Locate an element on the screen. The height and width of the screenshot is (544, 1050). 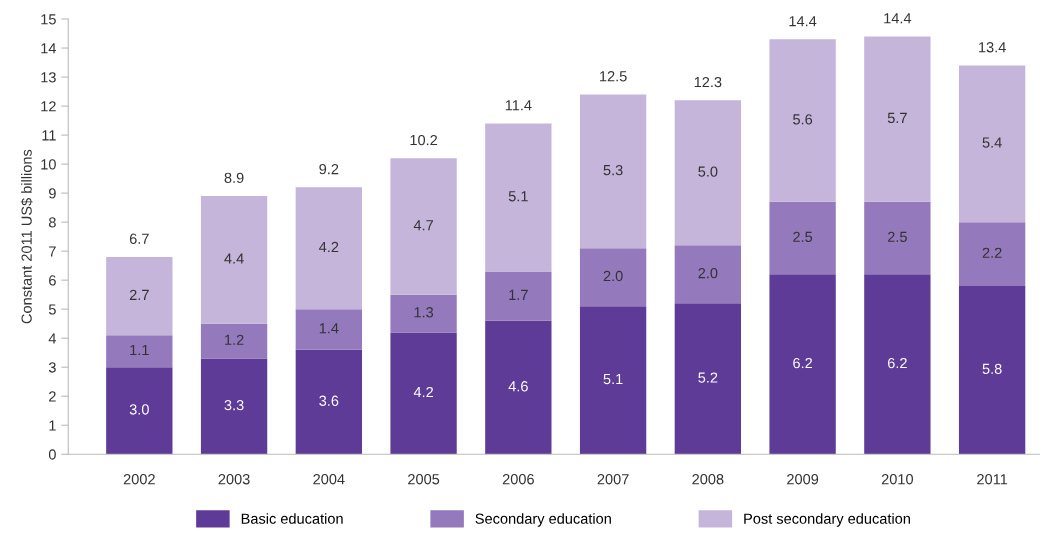
data-label: 5.4 is located at coordinates (992, 142).